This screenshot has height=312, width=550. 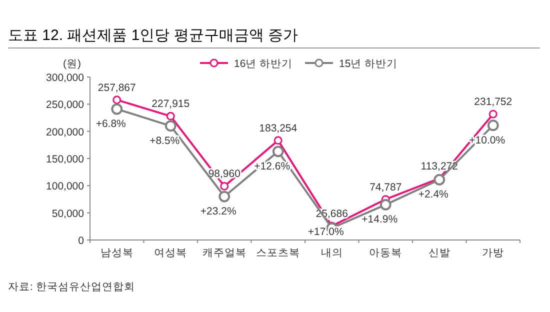 What do you see at coordinates (385, 253) in the screenshot?
I see `x-tick-label: 아동복` at bounding box center [385, 253].